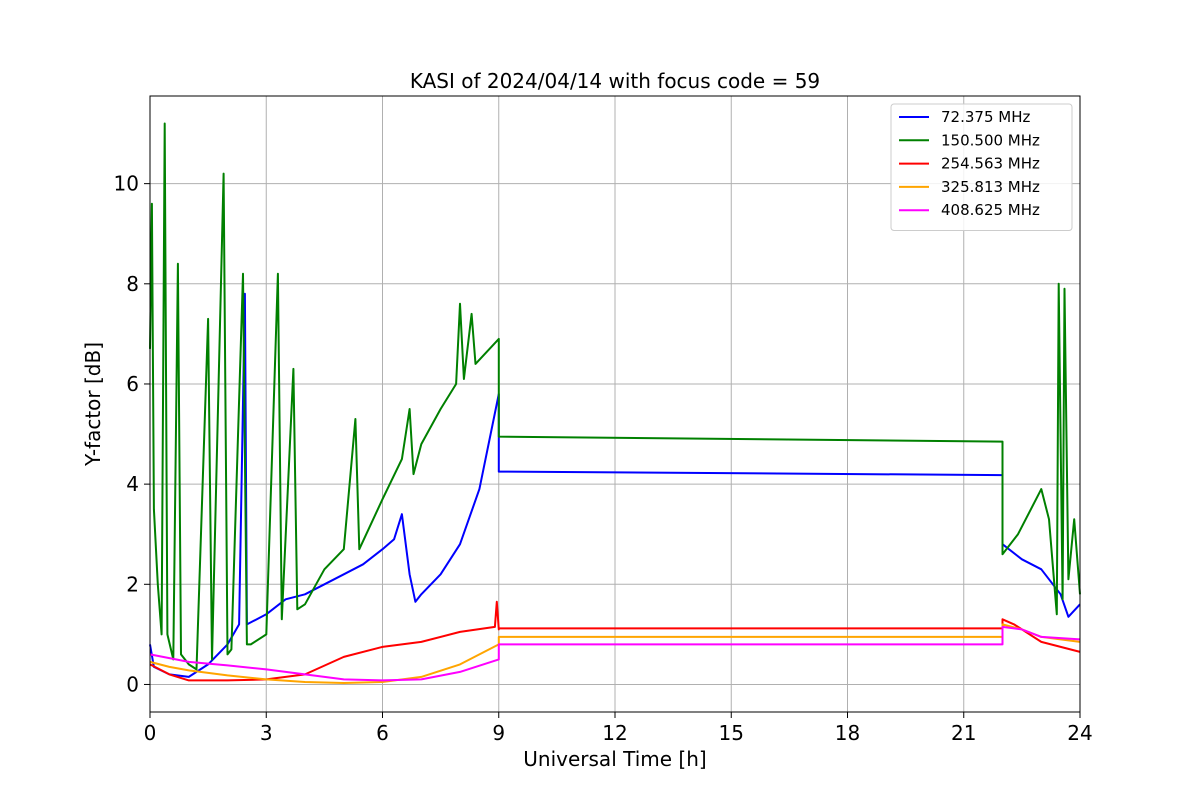  What do you see at coordinates (498, 733) in the screenshot?
I see `x-tick-label: 9` at bounding box center [498, 733].